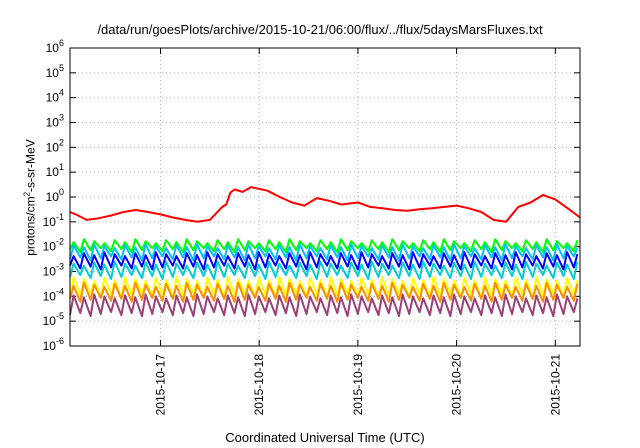 The height and width of the screenshot is (448, 640). What do you see at coordinates (30, 197) in the screenshot?
I see `y-axis-label: protons/cm2-s-sr-MeV` at bounding box center [30, 197].